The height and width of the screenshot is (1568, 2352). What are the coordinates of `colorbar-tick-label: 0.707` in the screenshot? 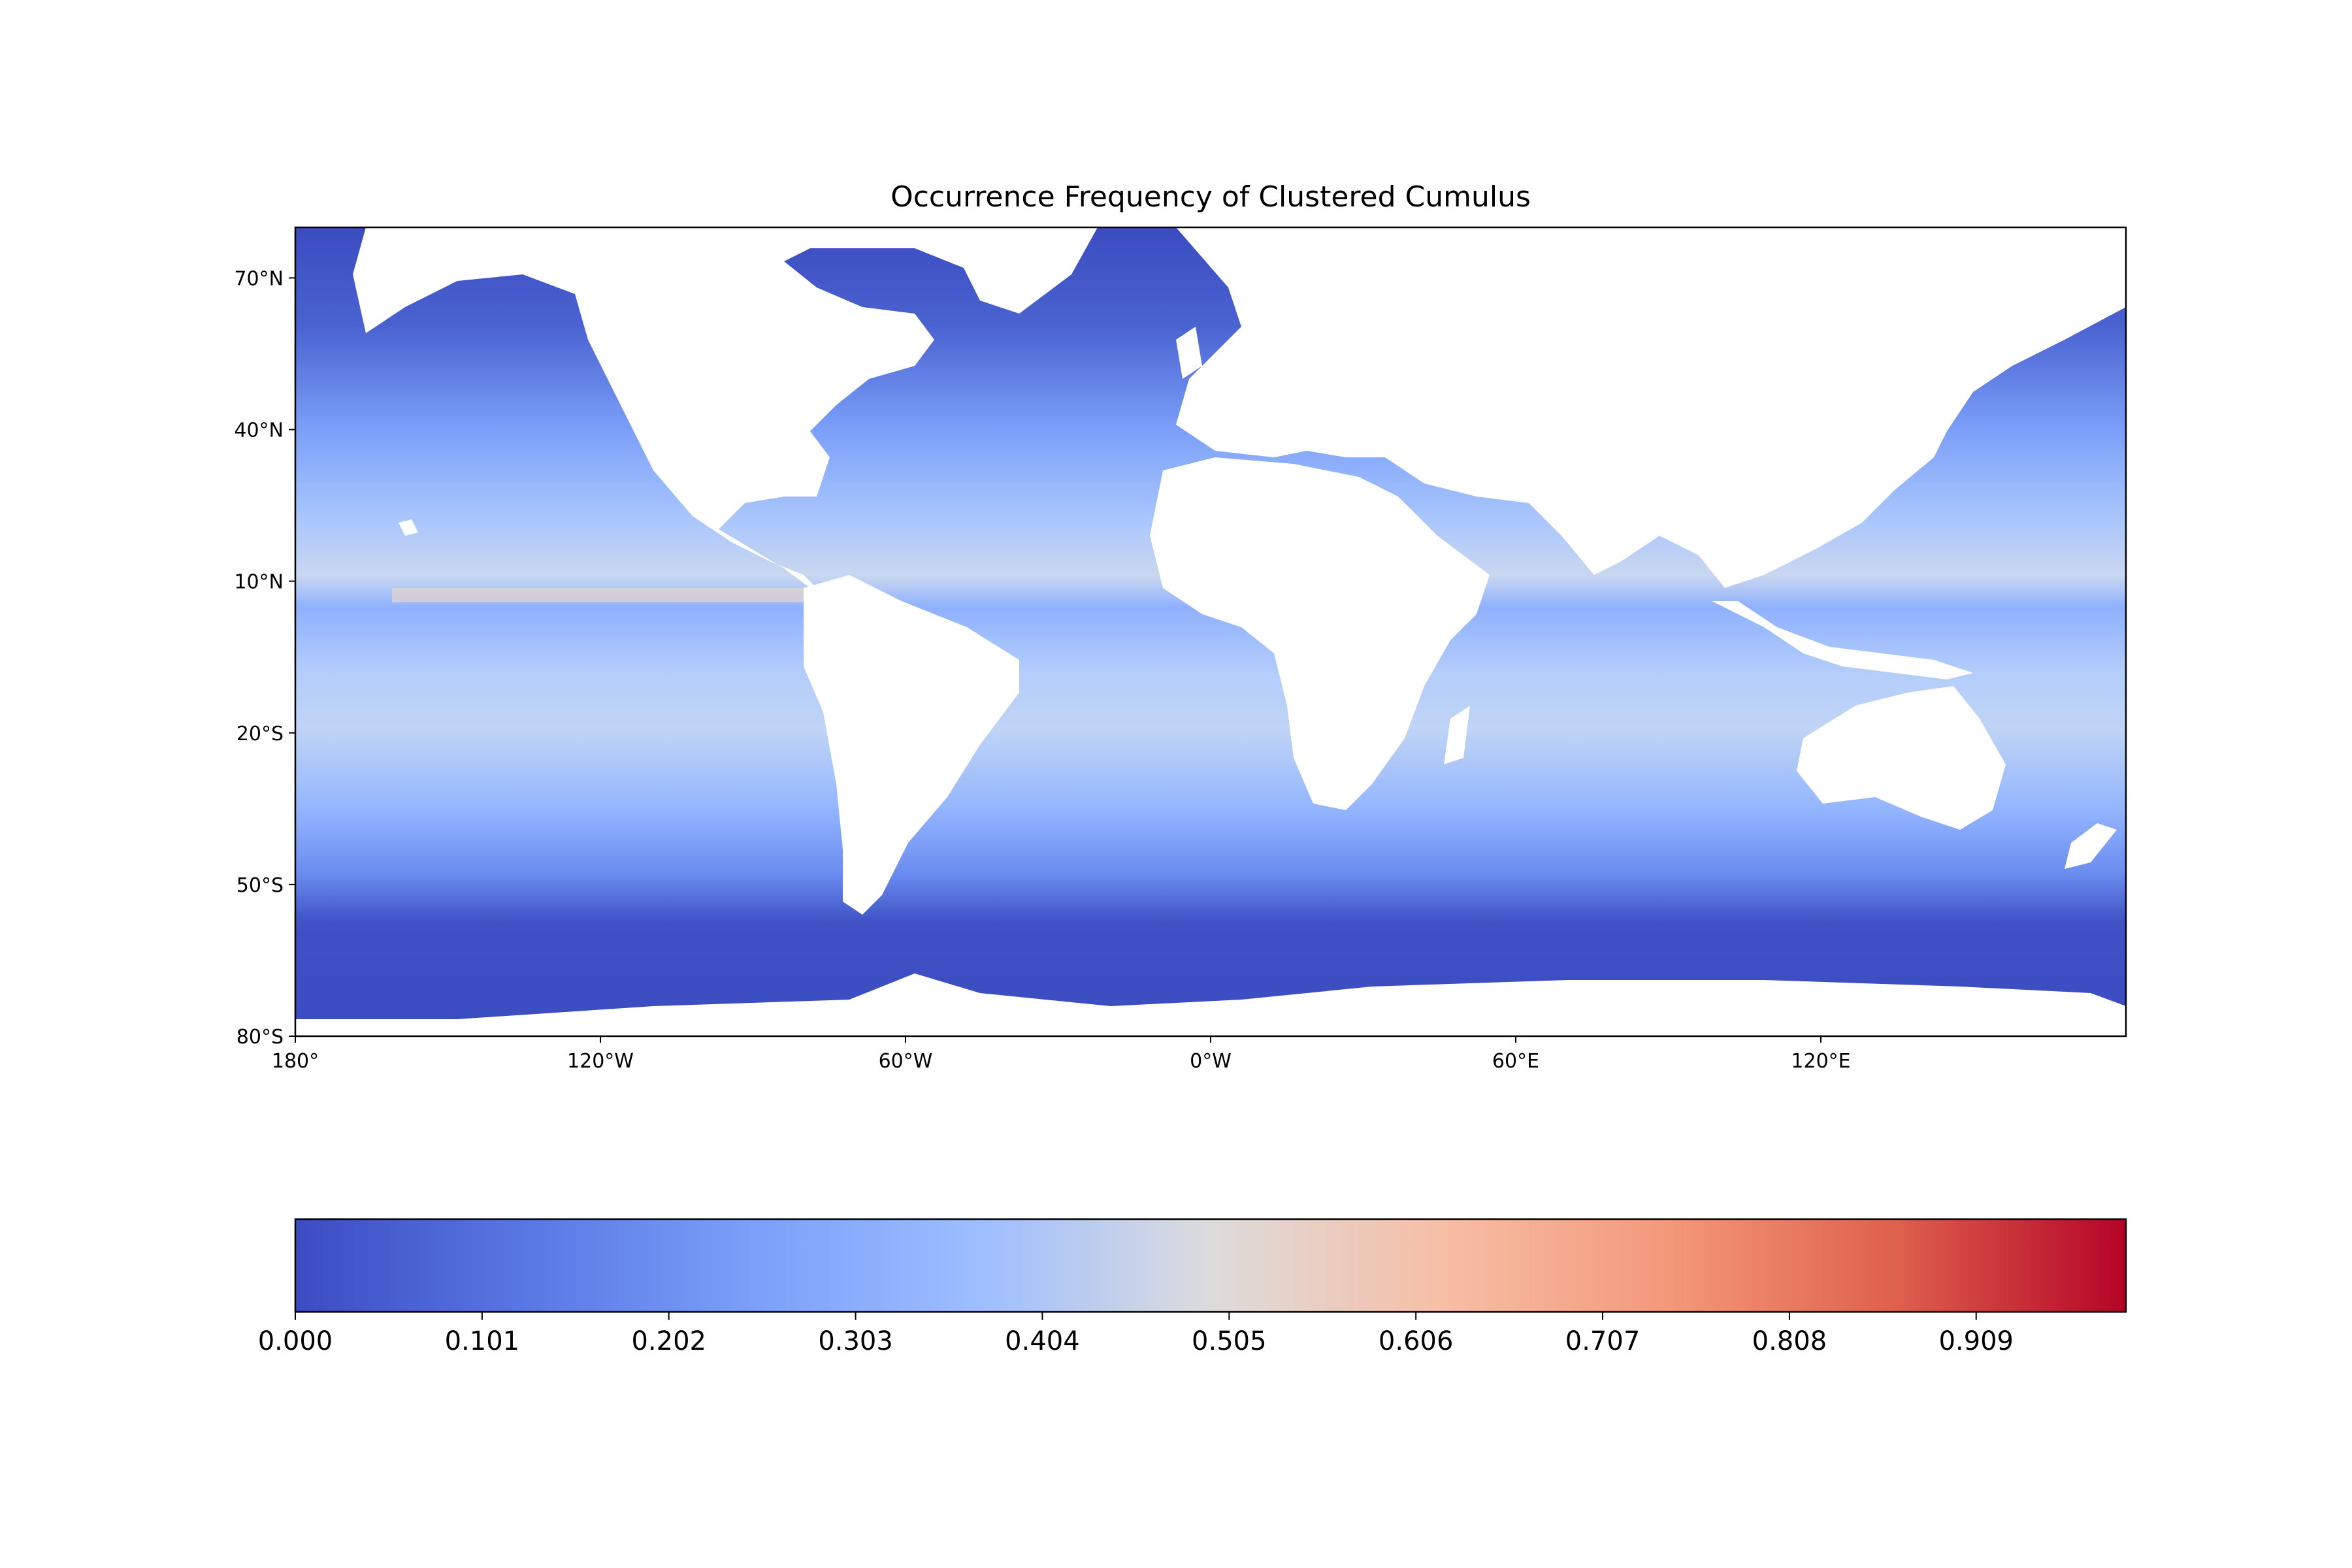 It's located at (1603, 1341).